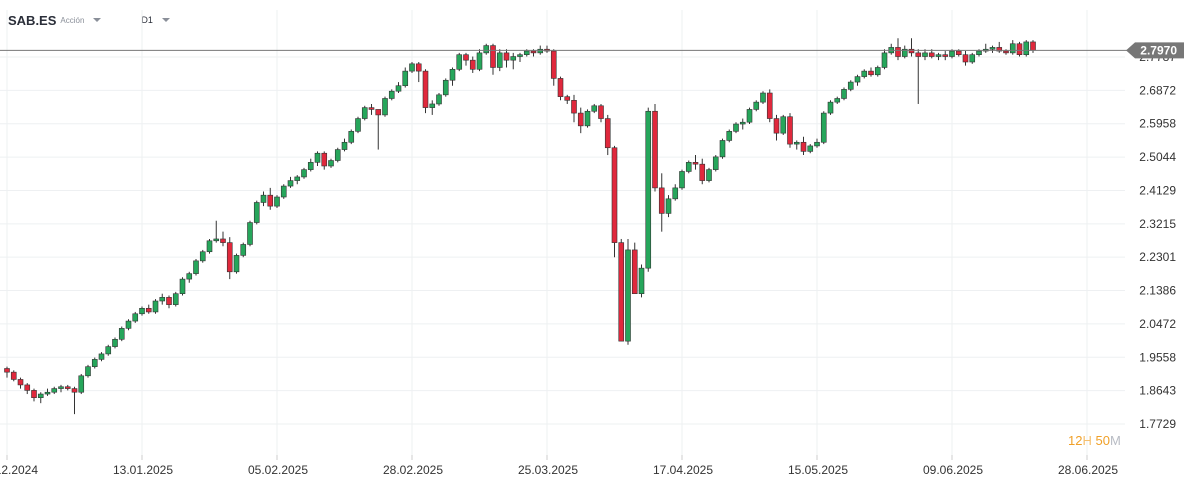 This screenshot has height=486, width=1200. I want to click on x-tick-label: 05.02.2025, so click(278, 470).